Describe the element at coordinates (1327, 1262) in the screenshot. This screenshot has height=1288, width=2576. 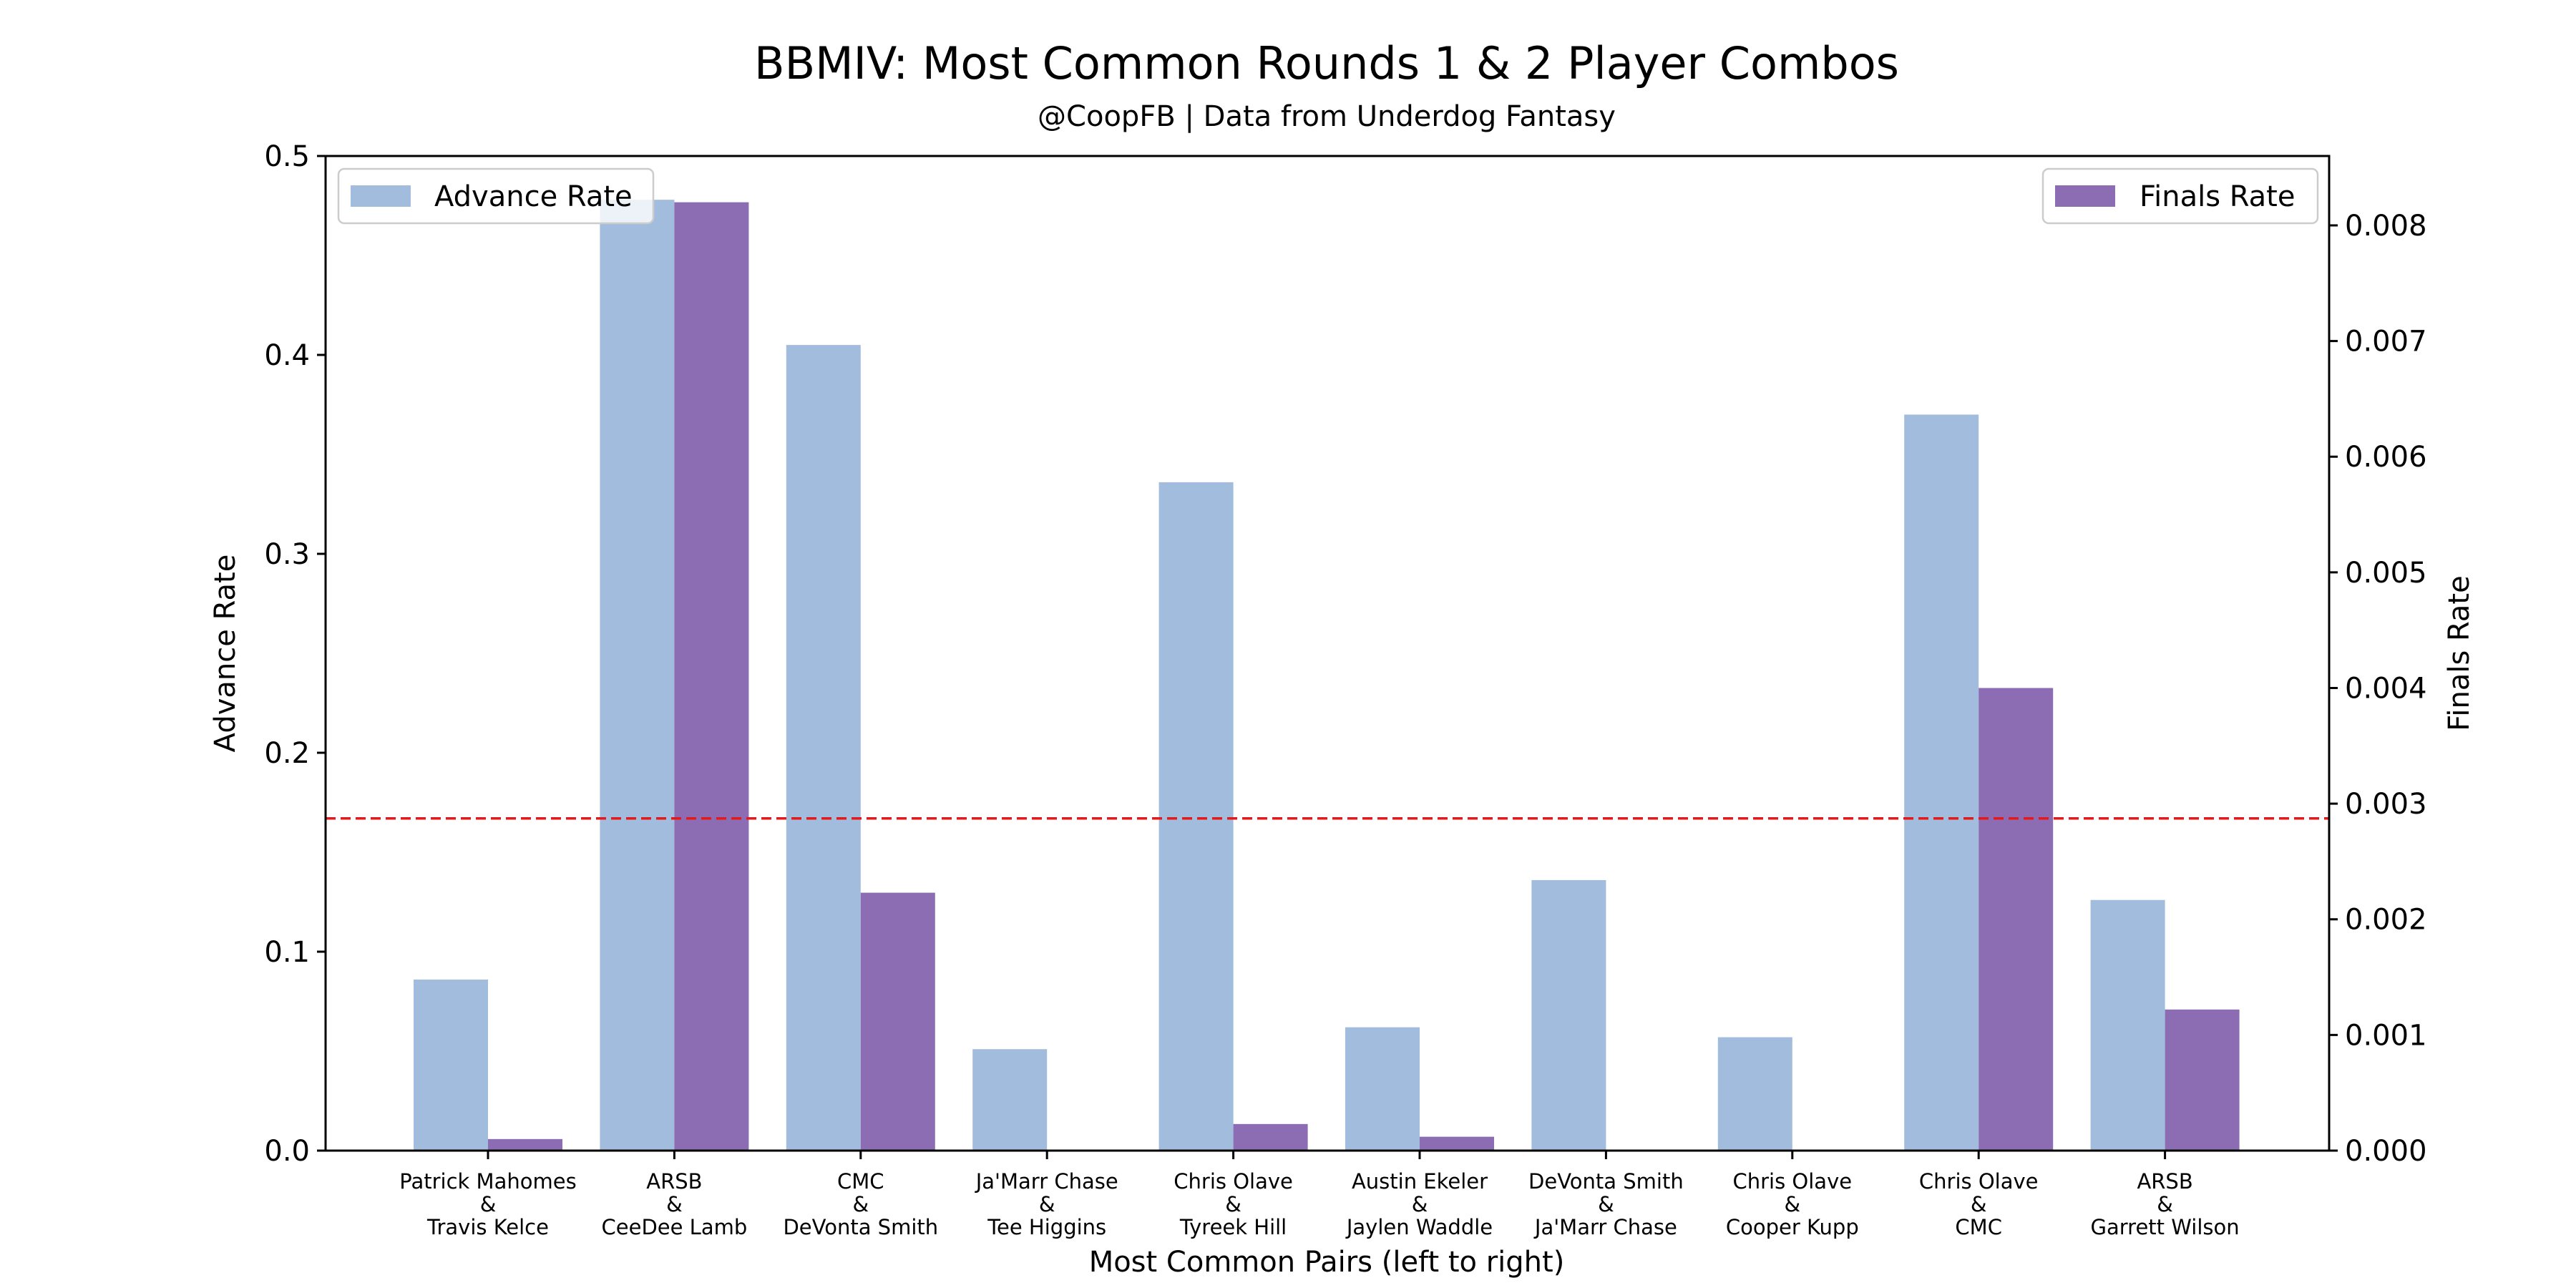
I see `x-axis-label: Most Common Pairs (left to right)` at that location.